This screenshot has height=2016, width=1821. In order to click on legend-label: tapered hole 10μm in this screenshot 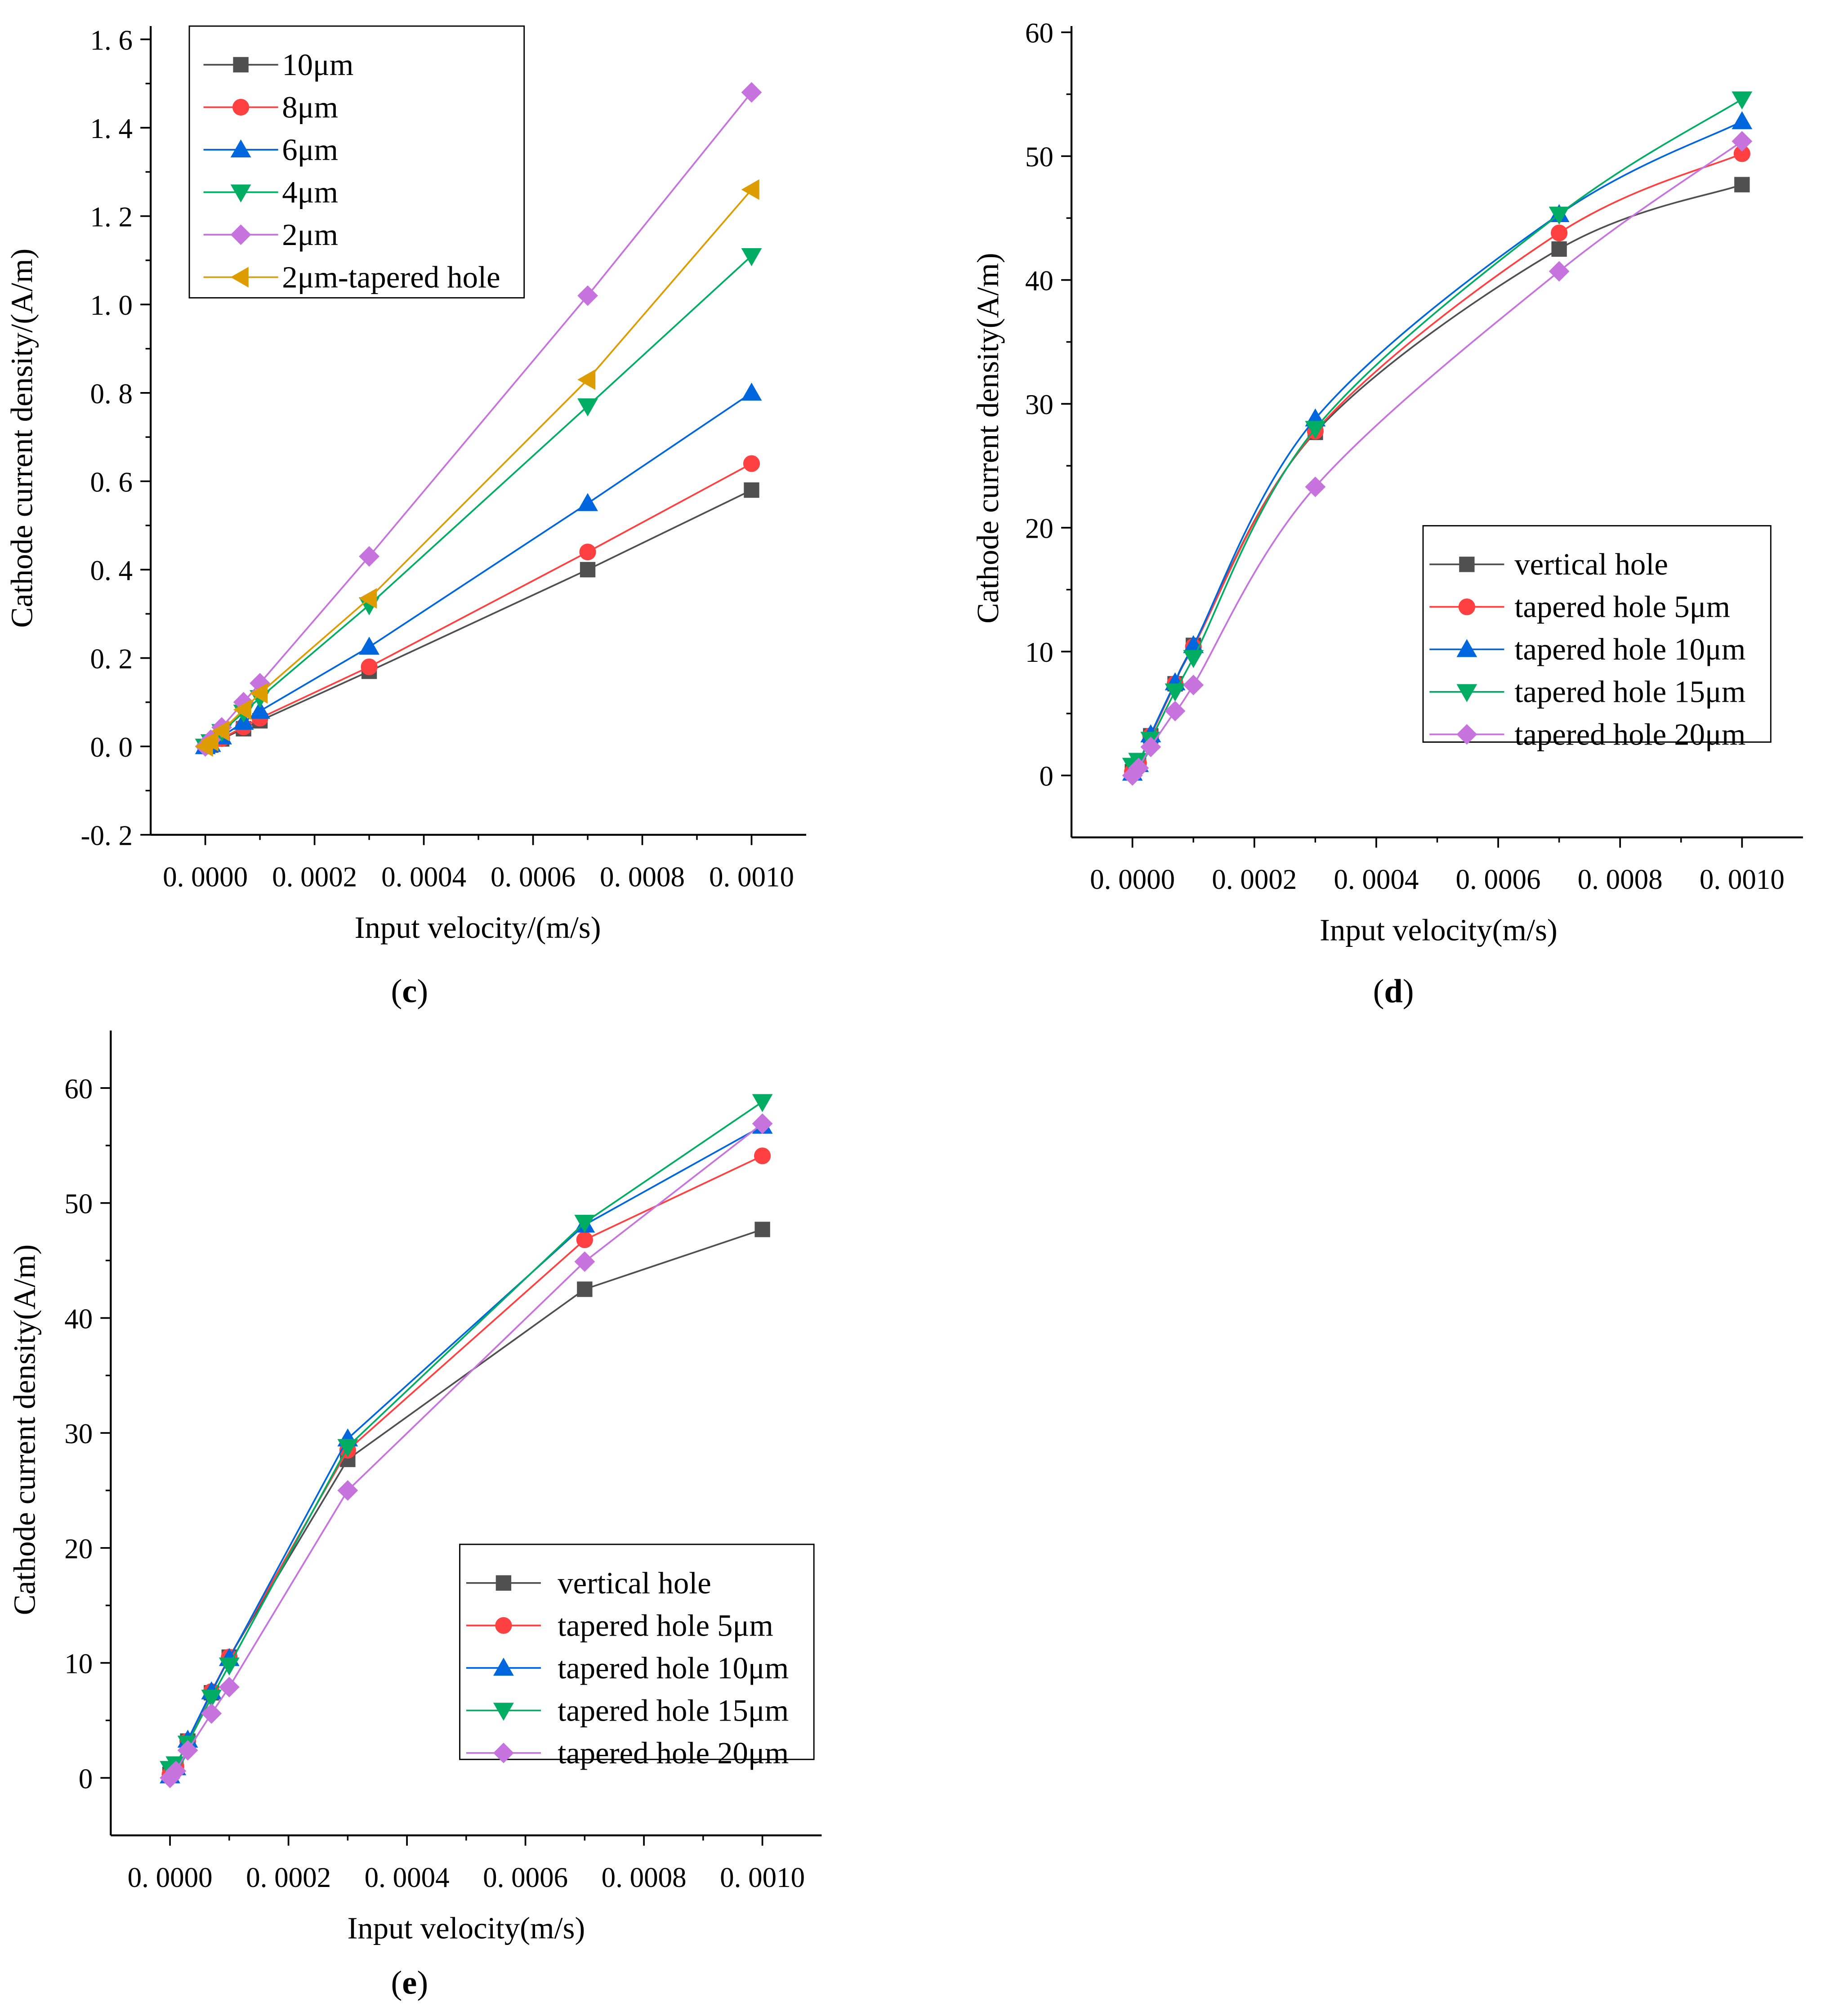, I will do `click(1630, 649)`.